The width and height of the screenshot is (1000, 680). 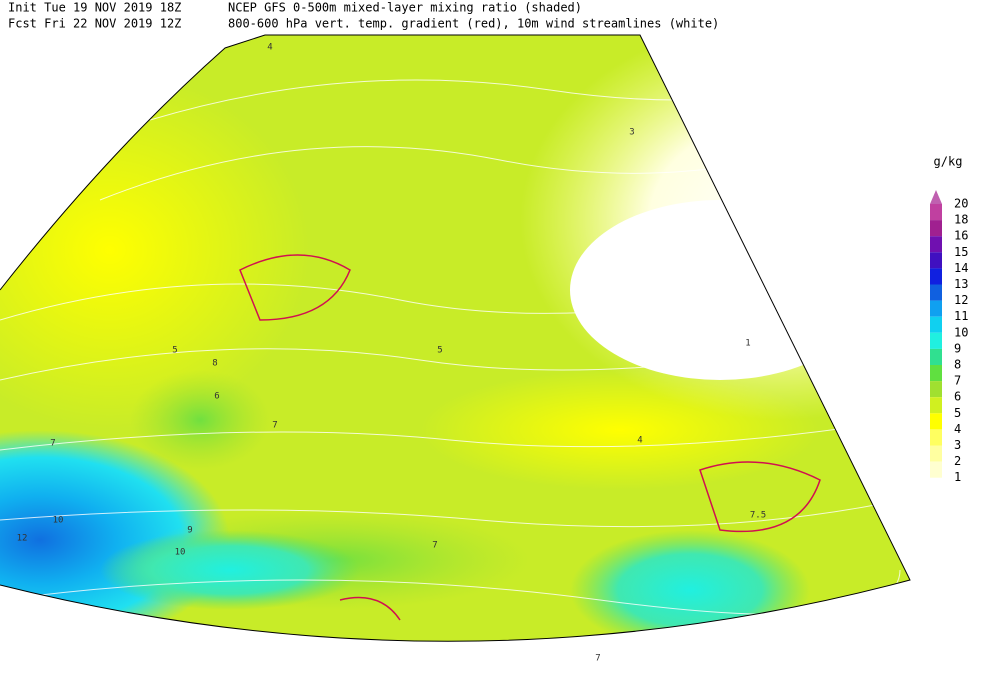 What do you see at coordinates (948, 162) in the screenshot?
I see `colorbar-unit: g/kg` at bounding box center [948, 162].